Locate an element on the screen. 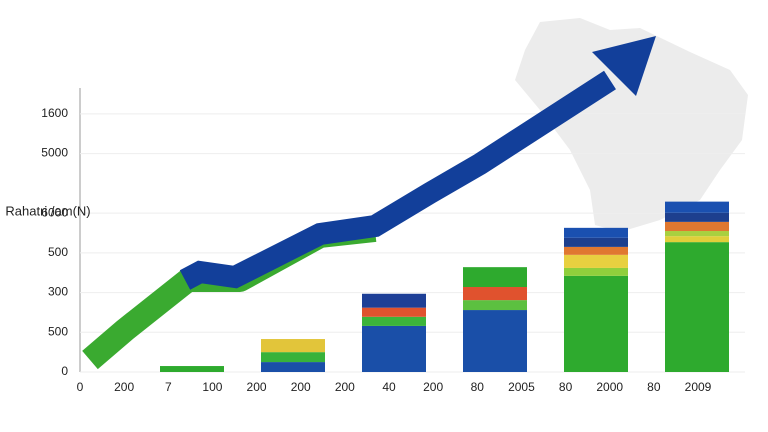 Image resolution: width=768 pixels, height=432 pixels. y-tick-label: 1600 is located at coordinates (54, 113).